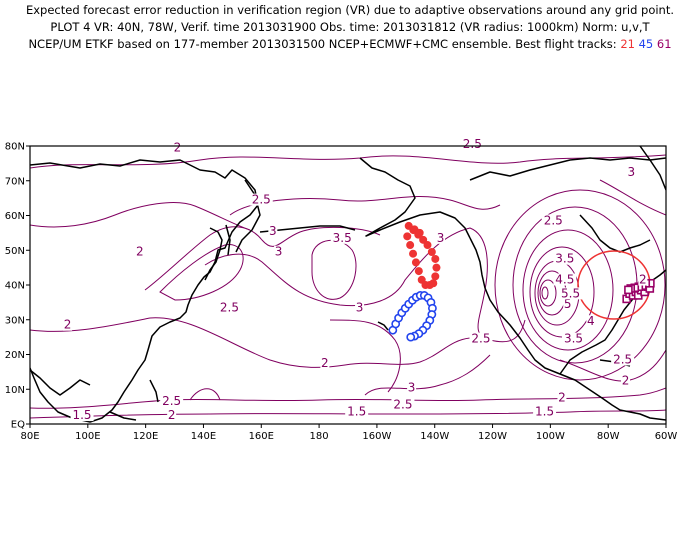  What do you see at coordinates (15, 286) in the screenshot?
I see `lat-tick-label: 40N` at bounding box center [15, 286].